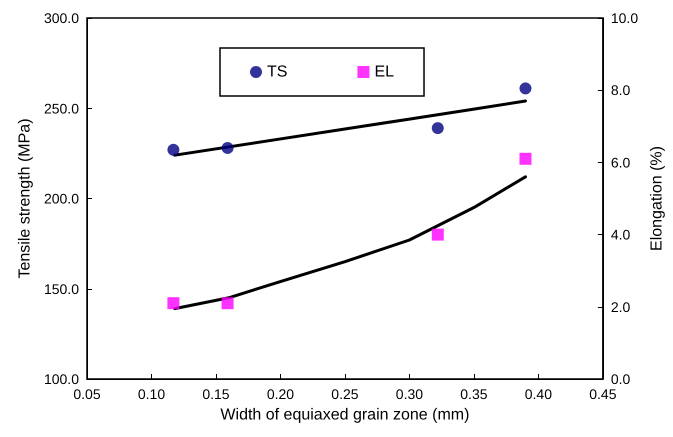 The height and width of the screenshot is (437, 673). Describe the element at coordinates (624, 18) in the screenshot. I see `y2-tick-label: 10.0` at that location.